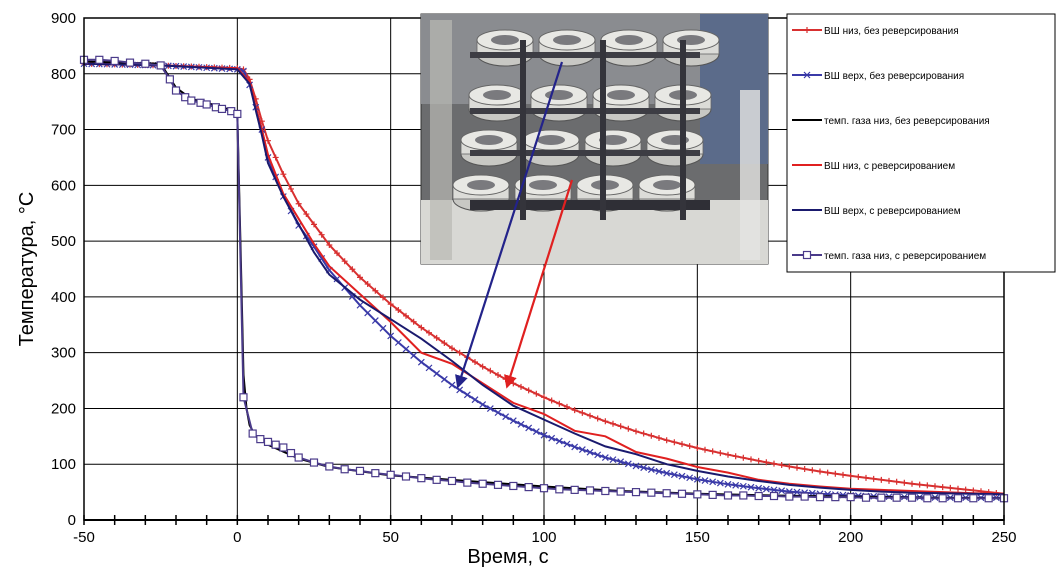 This screenshot has height=568, width=1058. I want to click on legend-item: ВШ низ, с реверсированием, so click(873, 166).